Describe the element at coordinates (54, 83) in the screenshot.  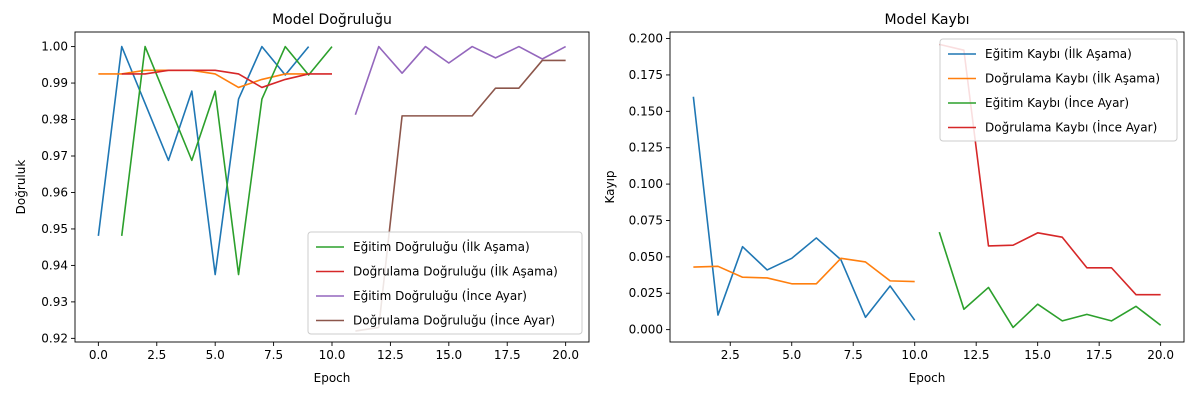
I see `y-tick-label: 0.99` at that location.